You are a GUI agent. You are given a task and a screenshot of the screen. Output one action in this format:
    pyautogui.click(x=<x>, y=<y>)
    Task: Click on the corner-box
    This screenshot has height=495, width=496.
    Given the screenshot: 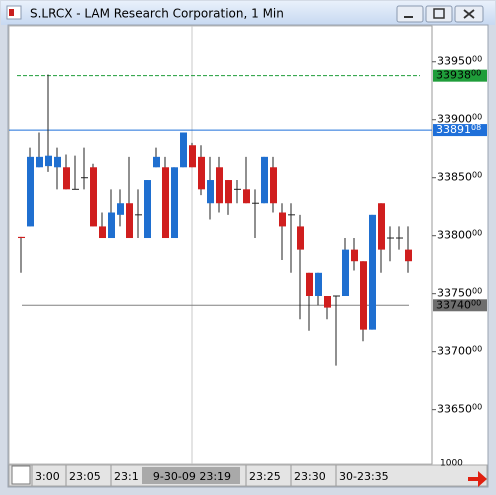 What is the action you would take?
    pyautogui.click(x=21, y=475)
    